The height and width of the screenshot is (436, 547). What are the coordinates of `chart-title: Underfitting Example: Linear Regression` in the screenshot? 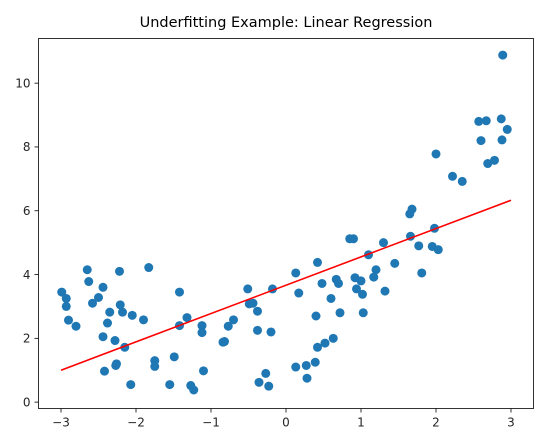 It's located at (286, 23).